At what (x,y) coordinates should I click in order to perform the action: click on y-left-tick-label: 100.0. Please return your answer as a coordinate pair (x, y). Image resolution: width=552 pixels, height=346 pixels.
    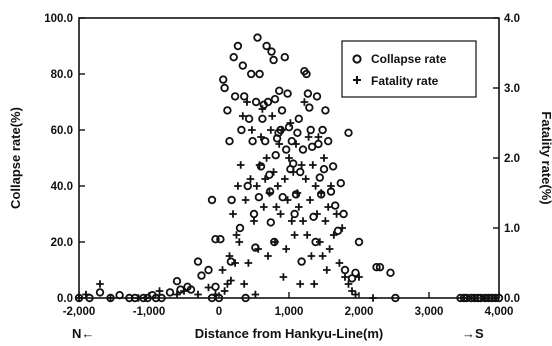
    Looking at the image, I should click on (58, 19).